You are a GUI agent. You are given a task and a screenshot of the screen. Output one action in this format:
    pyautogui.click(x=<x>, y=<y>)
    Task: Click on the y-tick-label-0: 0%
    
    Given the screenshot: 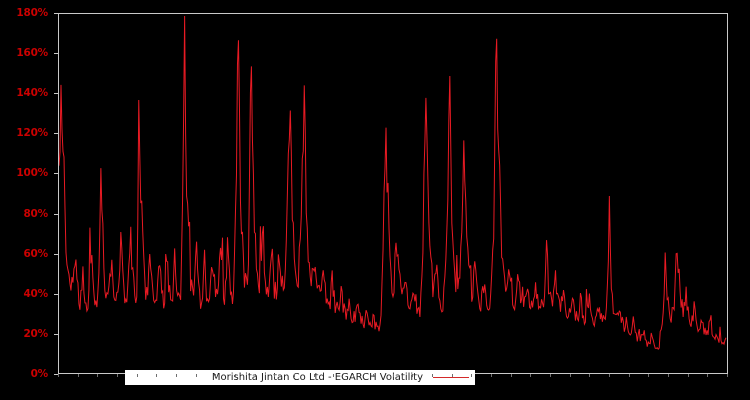 What is the action you would take?
    pyautogui.click(x=39, y=374)
    